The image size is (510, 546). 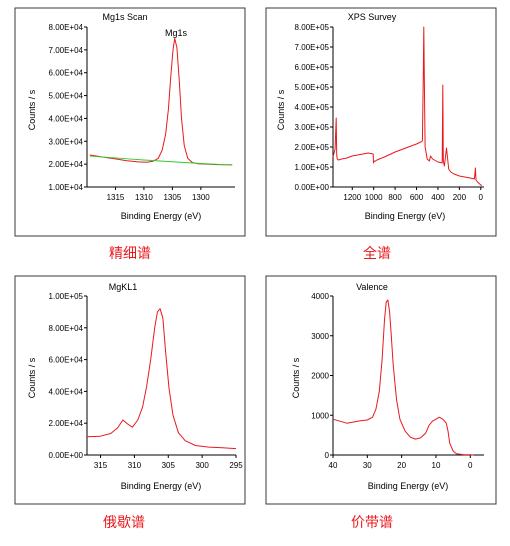 I want to click on y-tick-label: 2000, so click(x=320, y=376).